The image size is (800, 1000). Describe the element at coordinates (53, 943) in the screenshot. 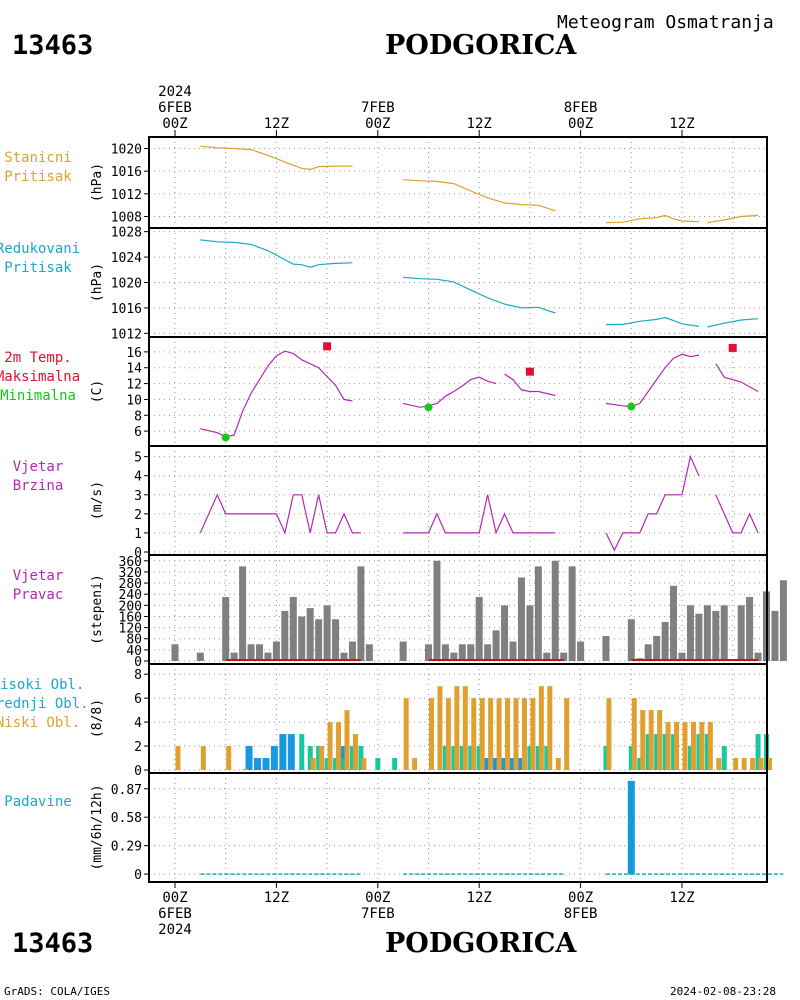

I see `station-id-bottom: 13463` at that location.